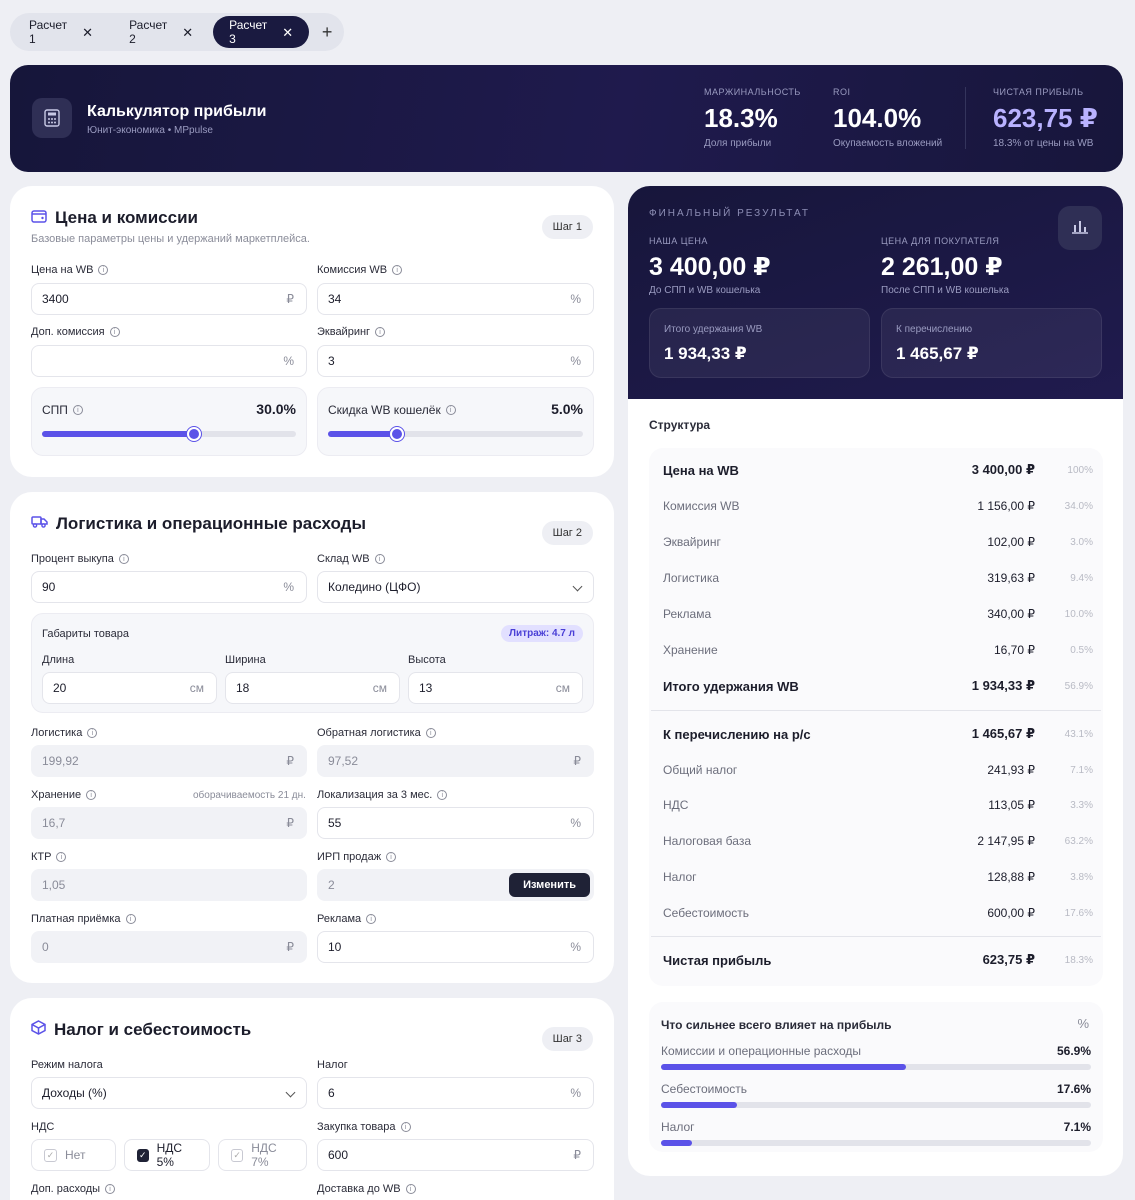  Describe the element at coordinates (169, 434) in the screenshot. I see `spp-slider` at that location.